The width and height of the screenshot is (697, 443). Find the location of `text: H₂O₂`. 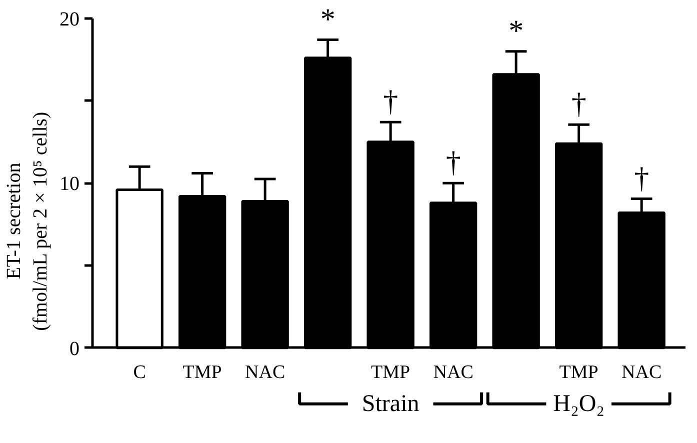

text: H₂O₂ is located at coordinates (579, 403).